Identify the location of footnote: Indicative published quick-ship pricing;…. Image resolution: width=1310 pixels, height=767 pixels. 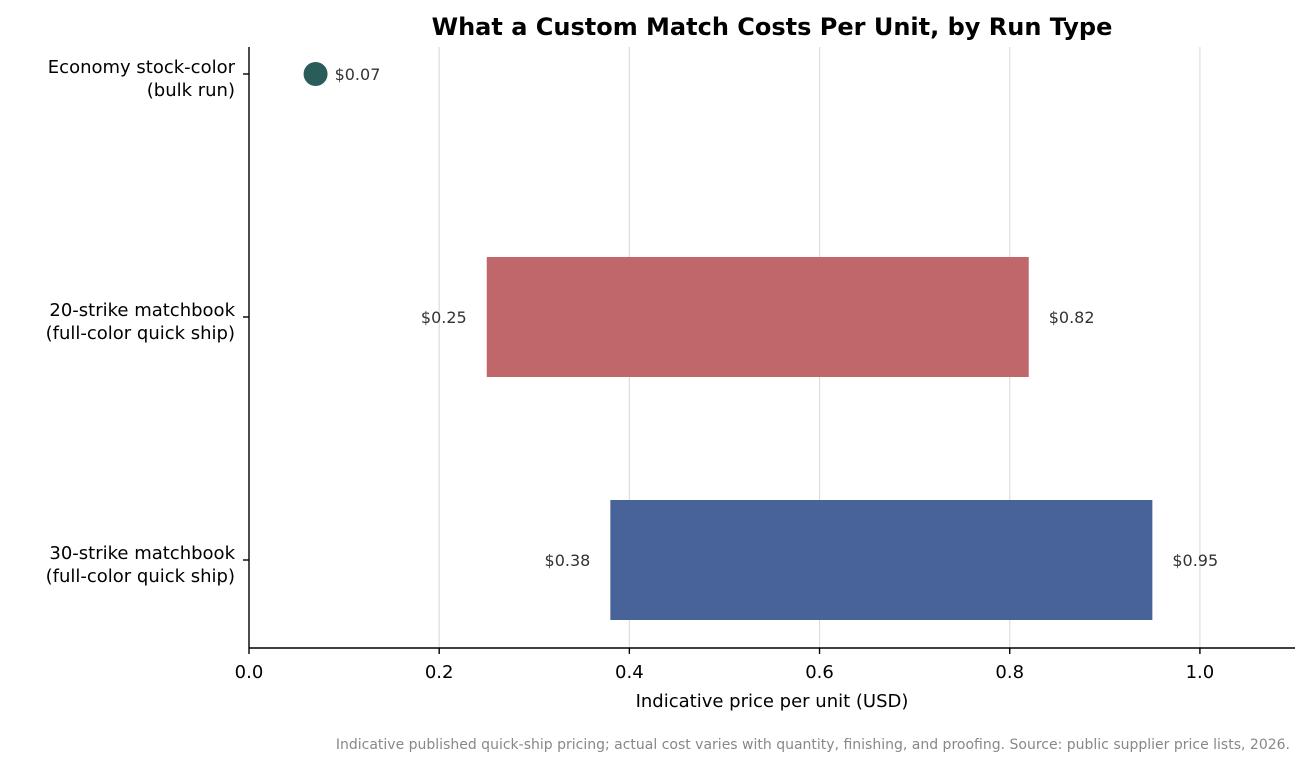
(813, 745).